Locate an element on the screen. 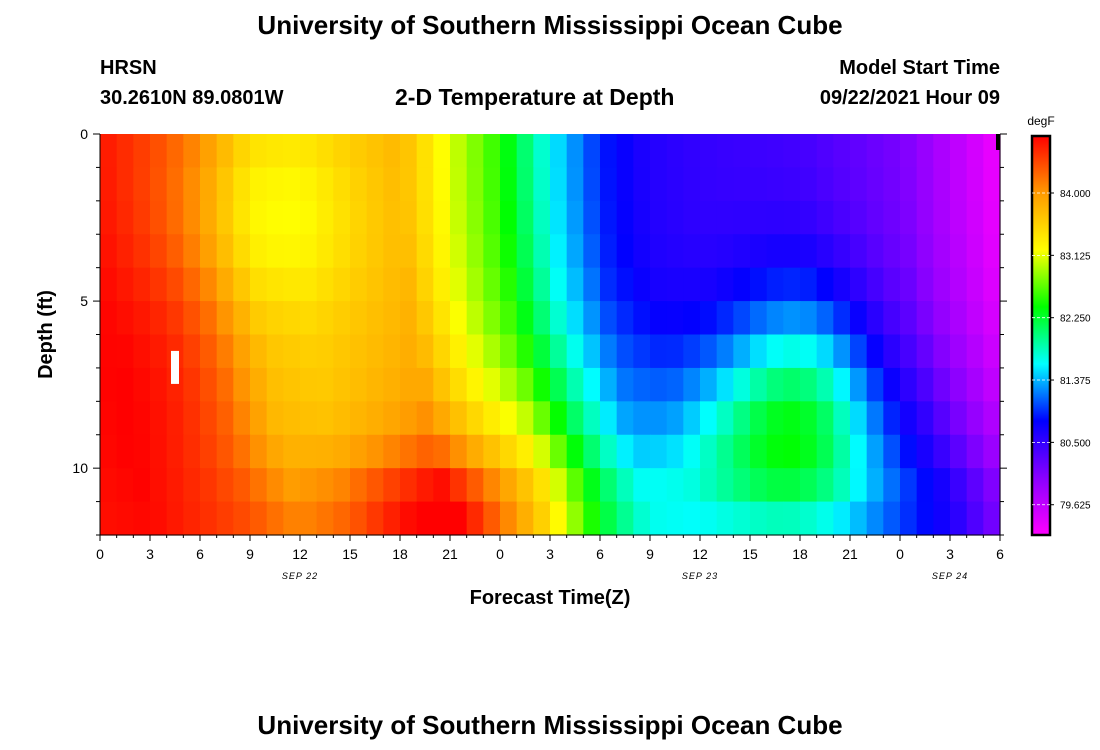 This screenshot has height=750, width=1100. x-tick-label: 6 is located at coordinates (1000, 554).